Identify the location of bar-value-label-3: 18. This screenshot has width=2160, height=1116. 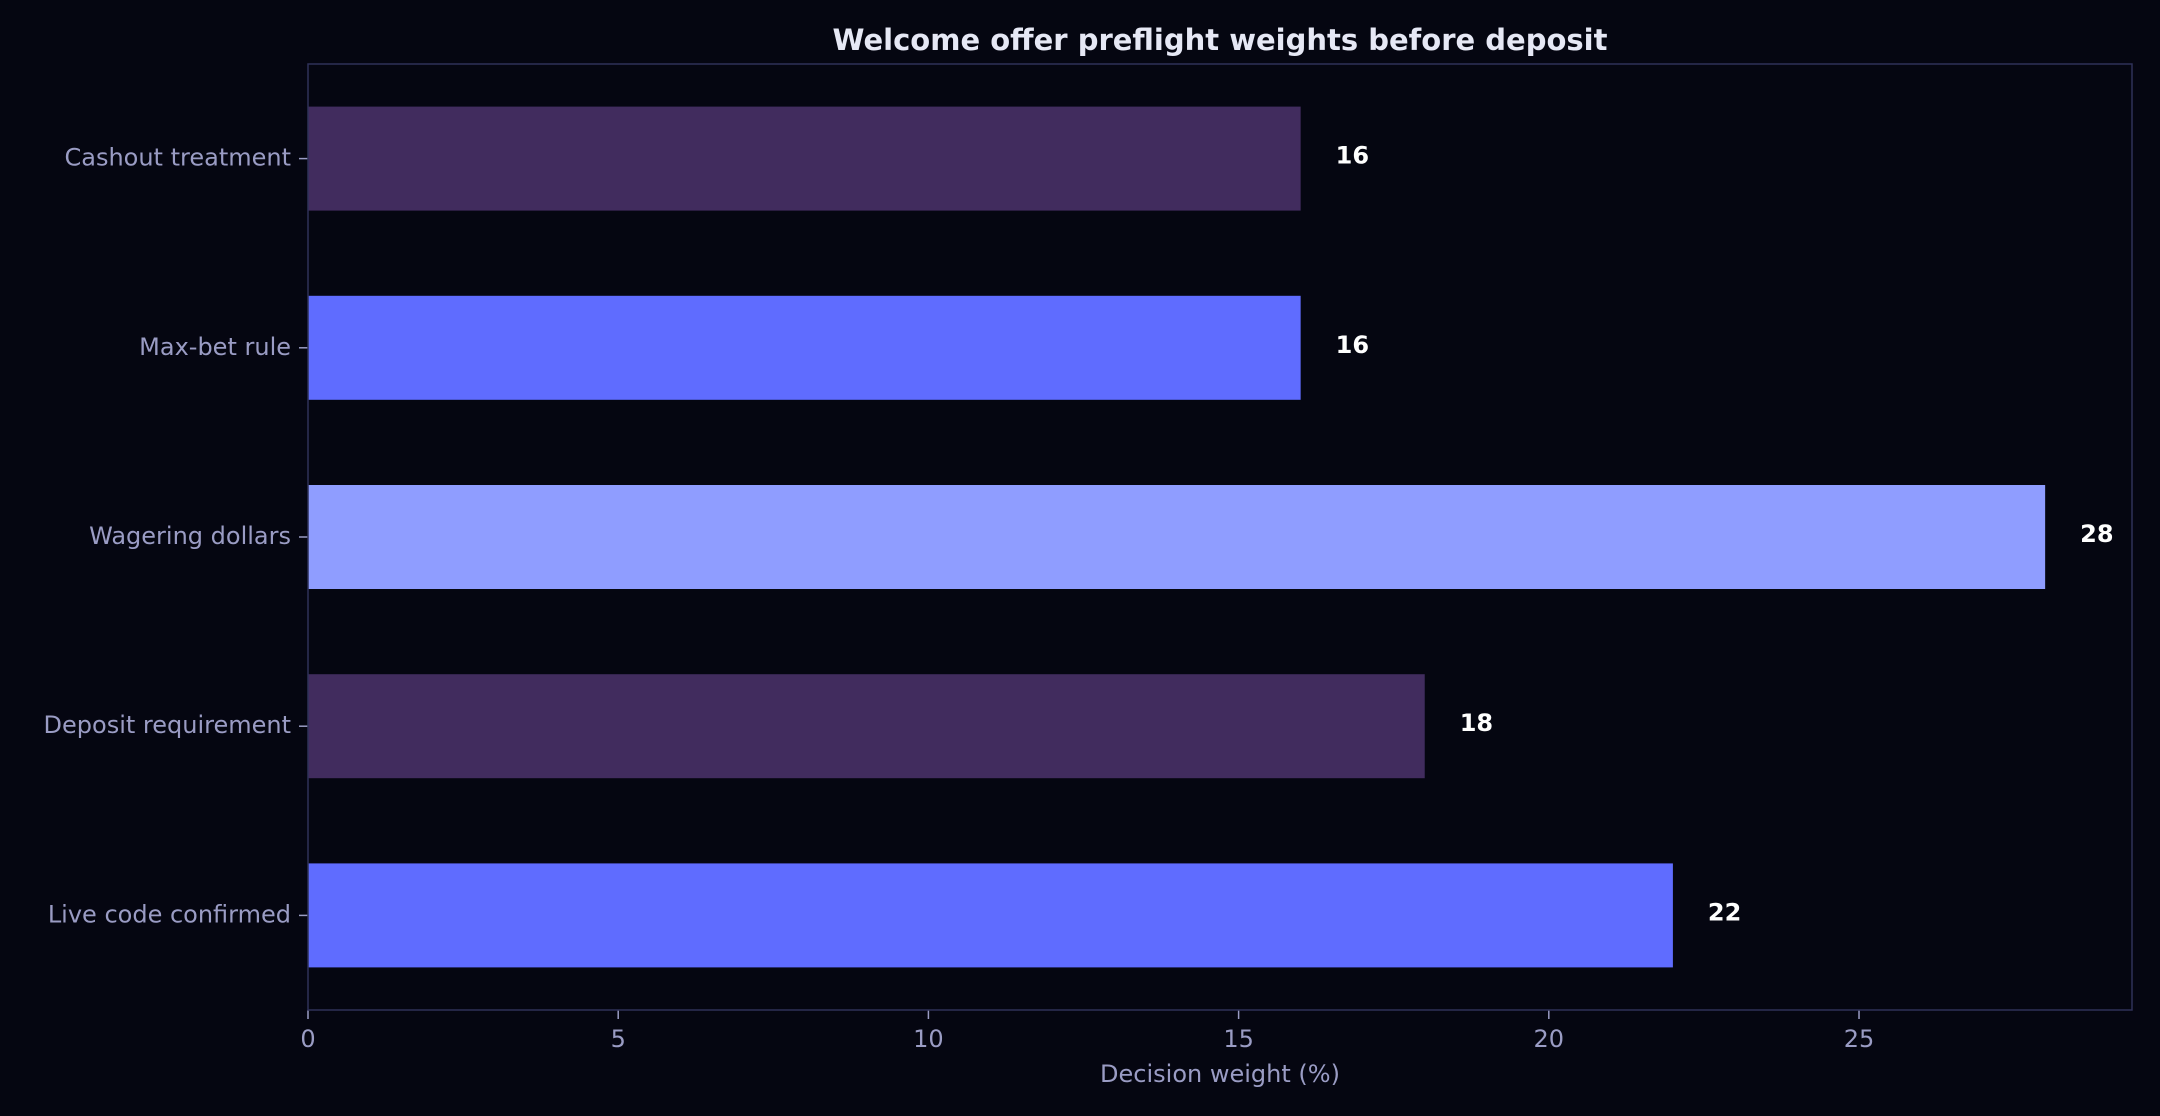
(1476, 723).